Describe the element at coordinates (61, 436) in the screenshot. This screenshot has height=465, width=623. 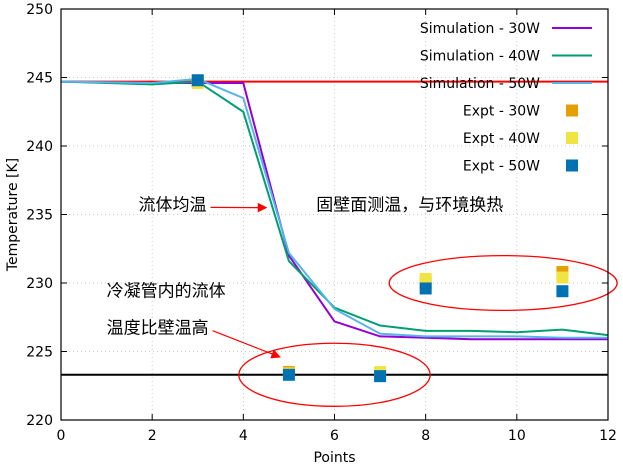
I see `x-tick-label: 0` at that location.